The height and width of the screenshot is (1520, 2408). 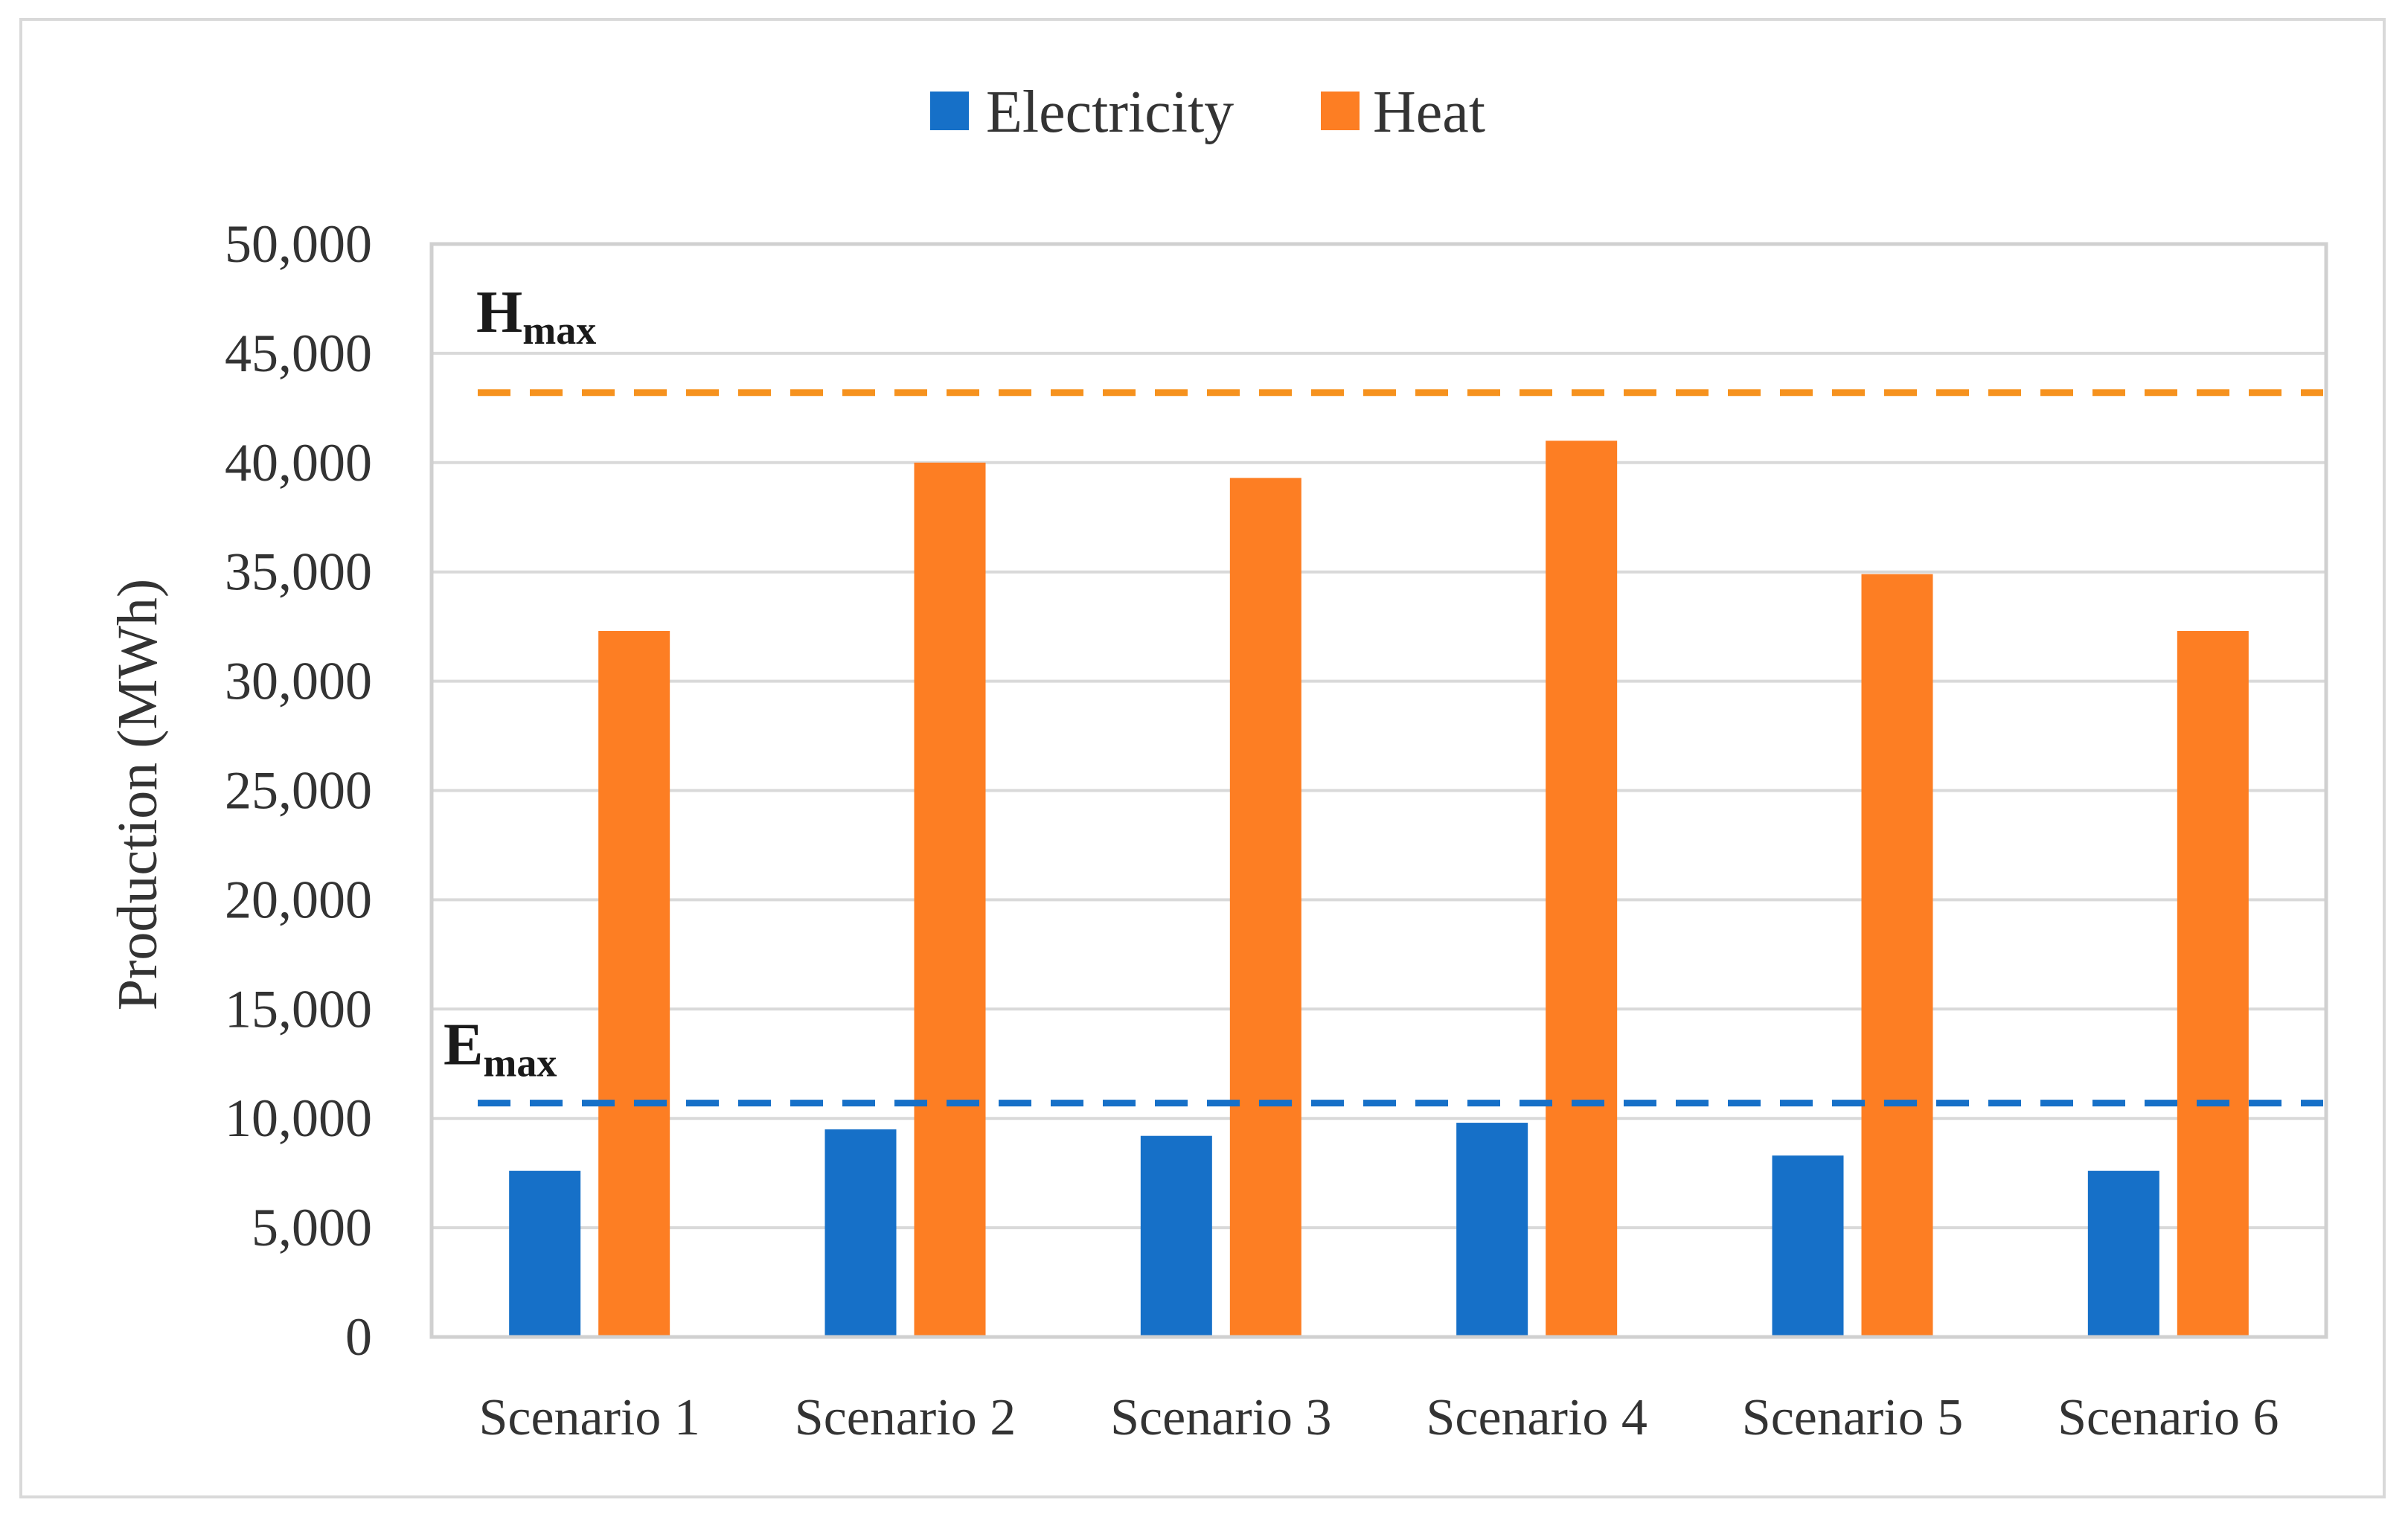 I want to click on y-tick-label: 15,000, so click(x=298, y=1009).